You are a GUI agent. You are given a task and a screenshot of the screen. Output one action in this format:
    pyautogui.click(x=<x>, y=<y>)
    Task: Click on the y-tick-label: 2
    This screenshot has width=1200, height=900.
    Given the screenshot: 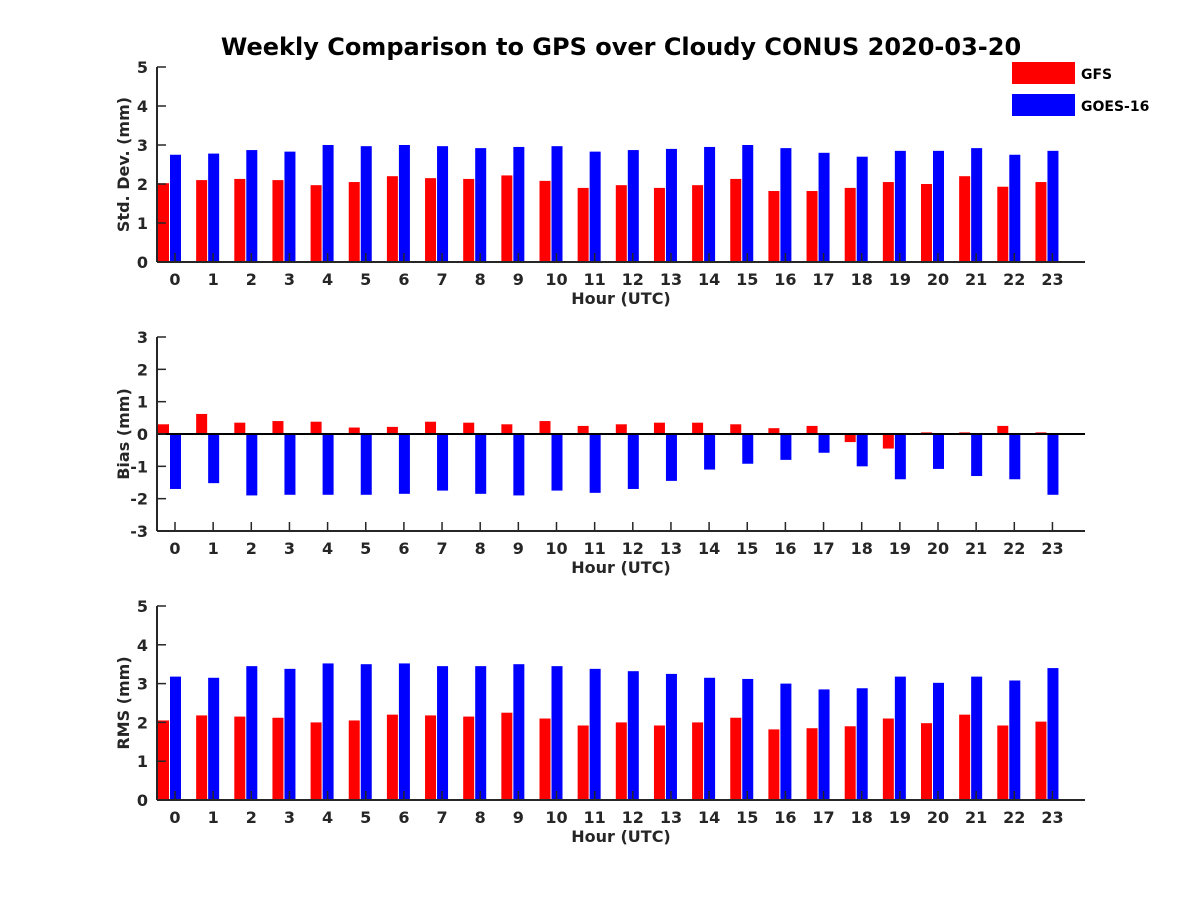 What is the action you would take?
    pyautogui.click(x=142, y=369)
    